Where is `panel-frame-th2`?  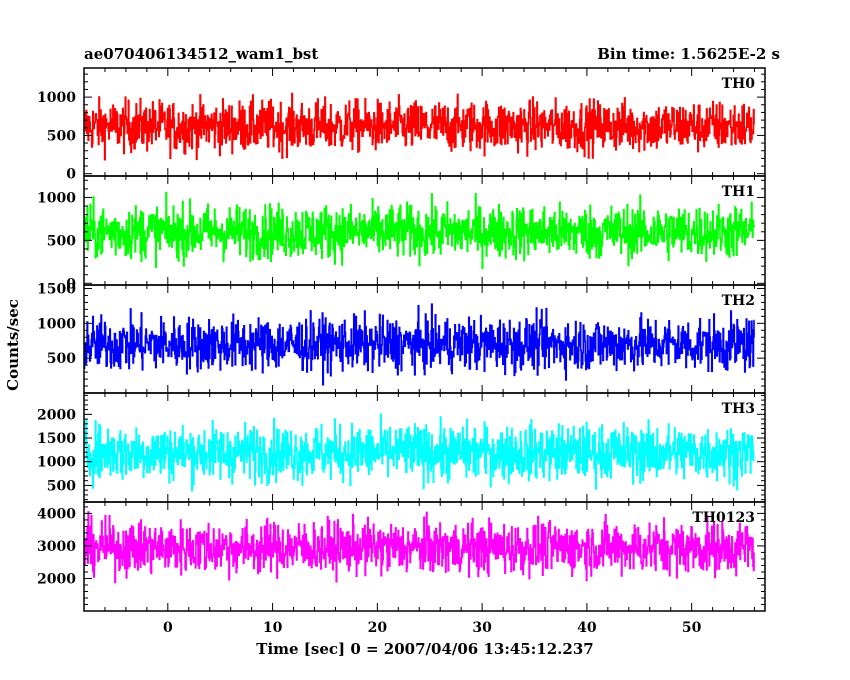 panel-frame-th2 is located at coordinates (424, 339).